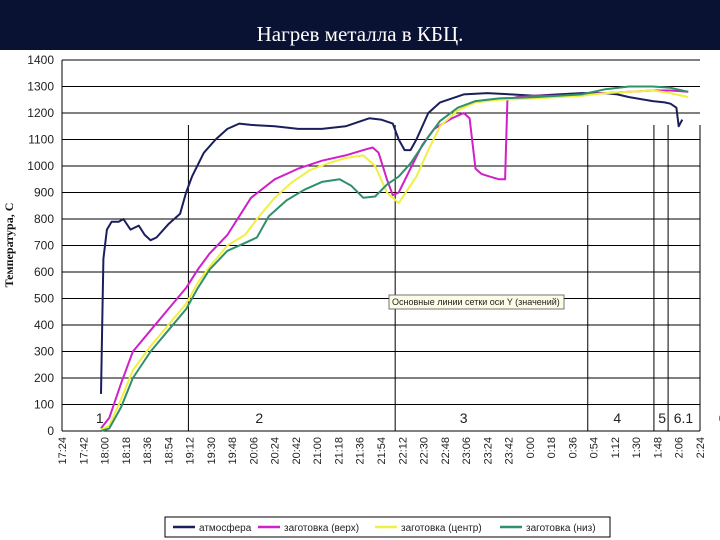 The image size is (720, 540). What do you see at coordinates (84, 451) in the screenshot?
I see `x-tick-label-1: 17:42` at bounding box center [84, 451].